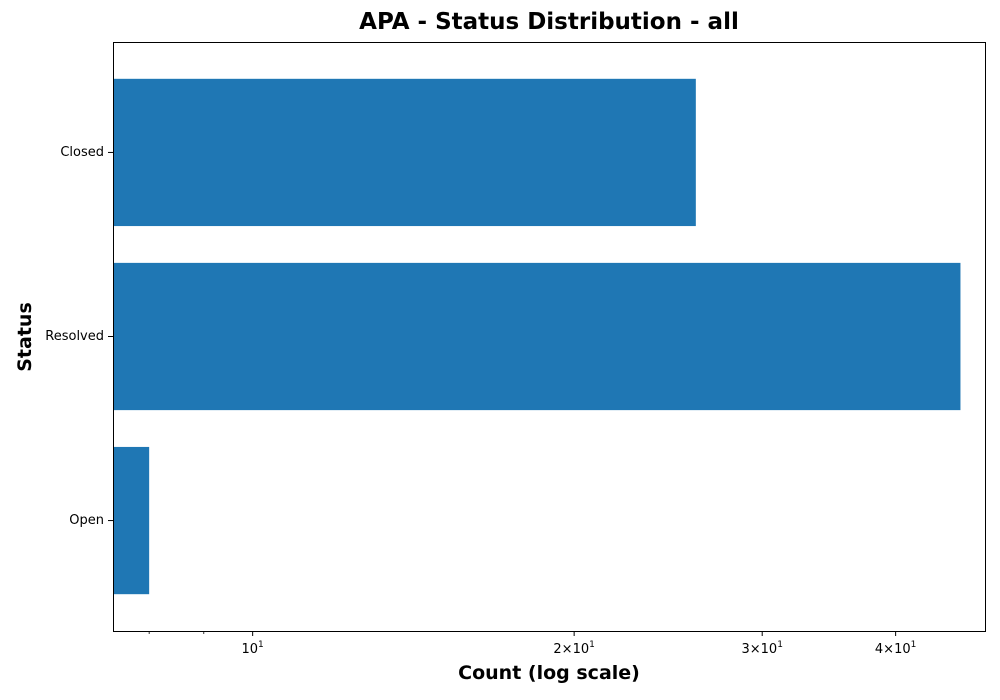  What do you see at coordinates (761, 648) in the screenshot?
I see `x-tick-label-30: 3×101` at bounding box center [761, 648].